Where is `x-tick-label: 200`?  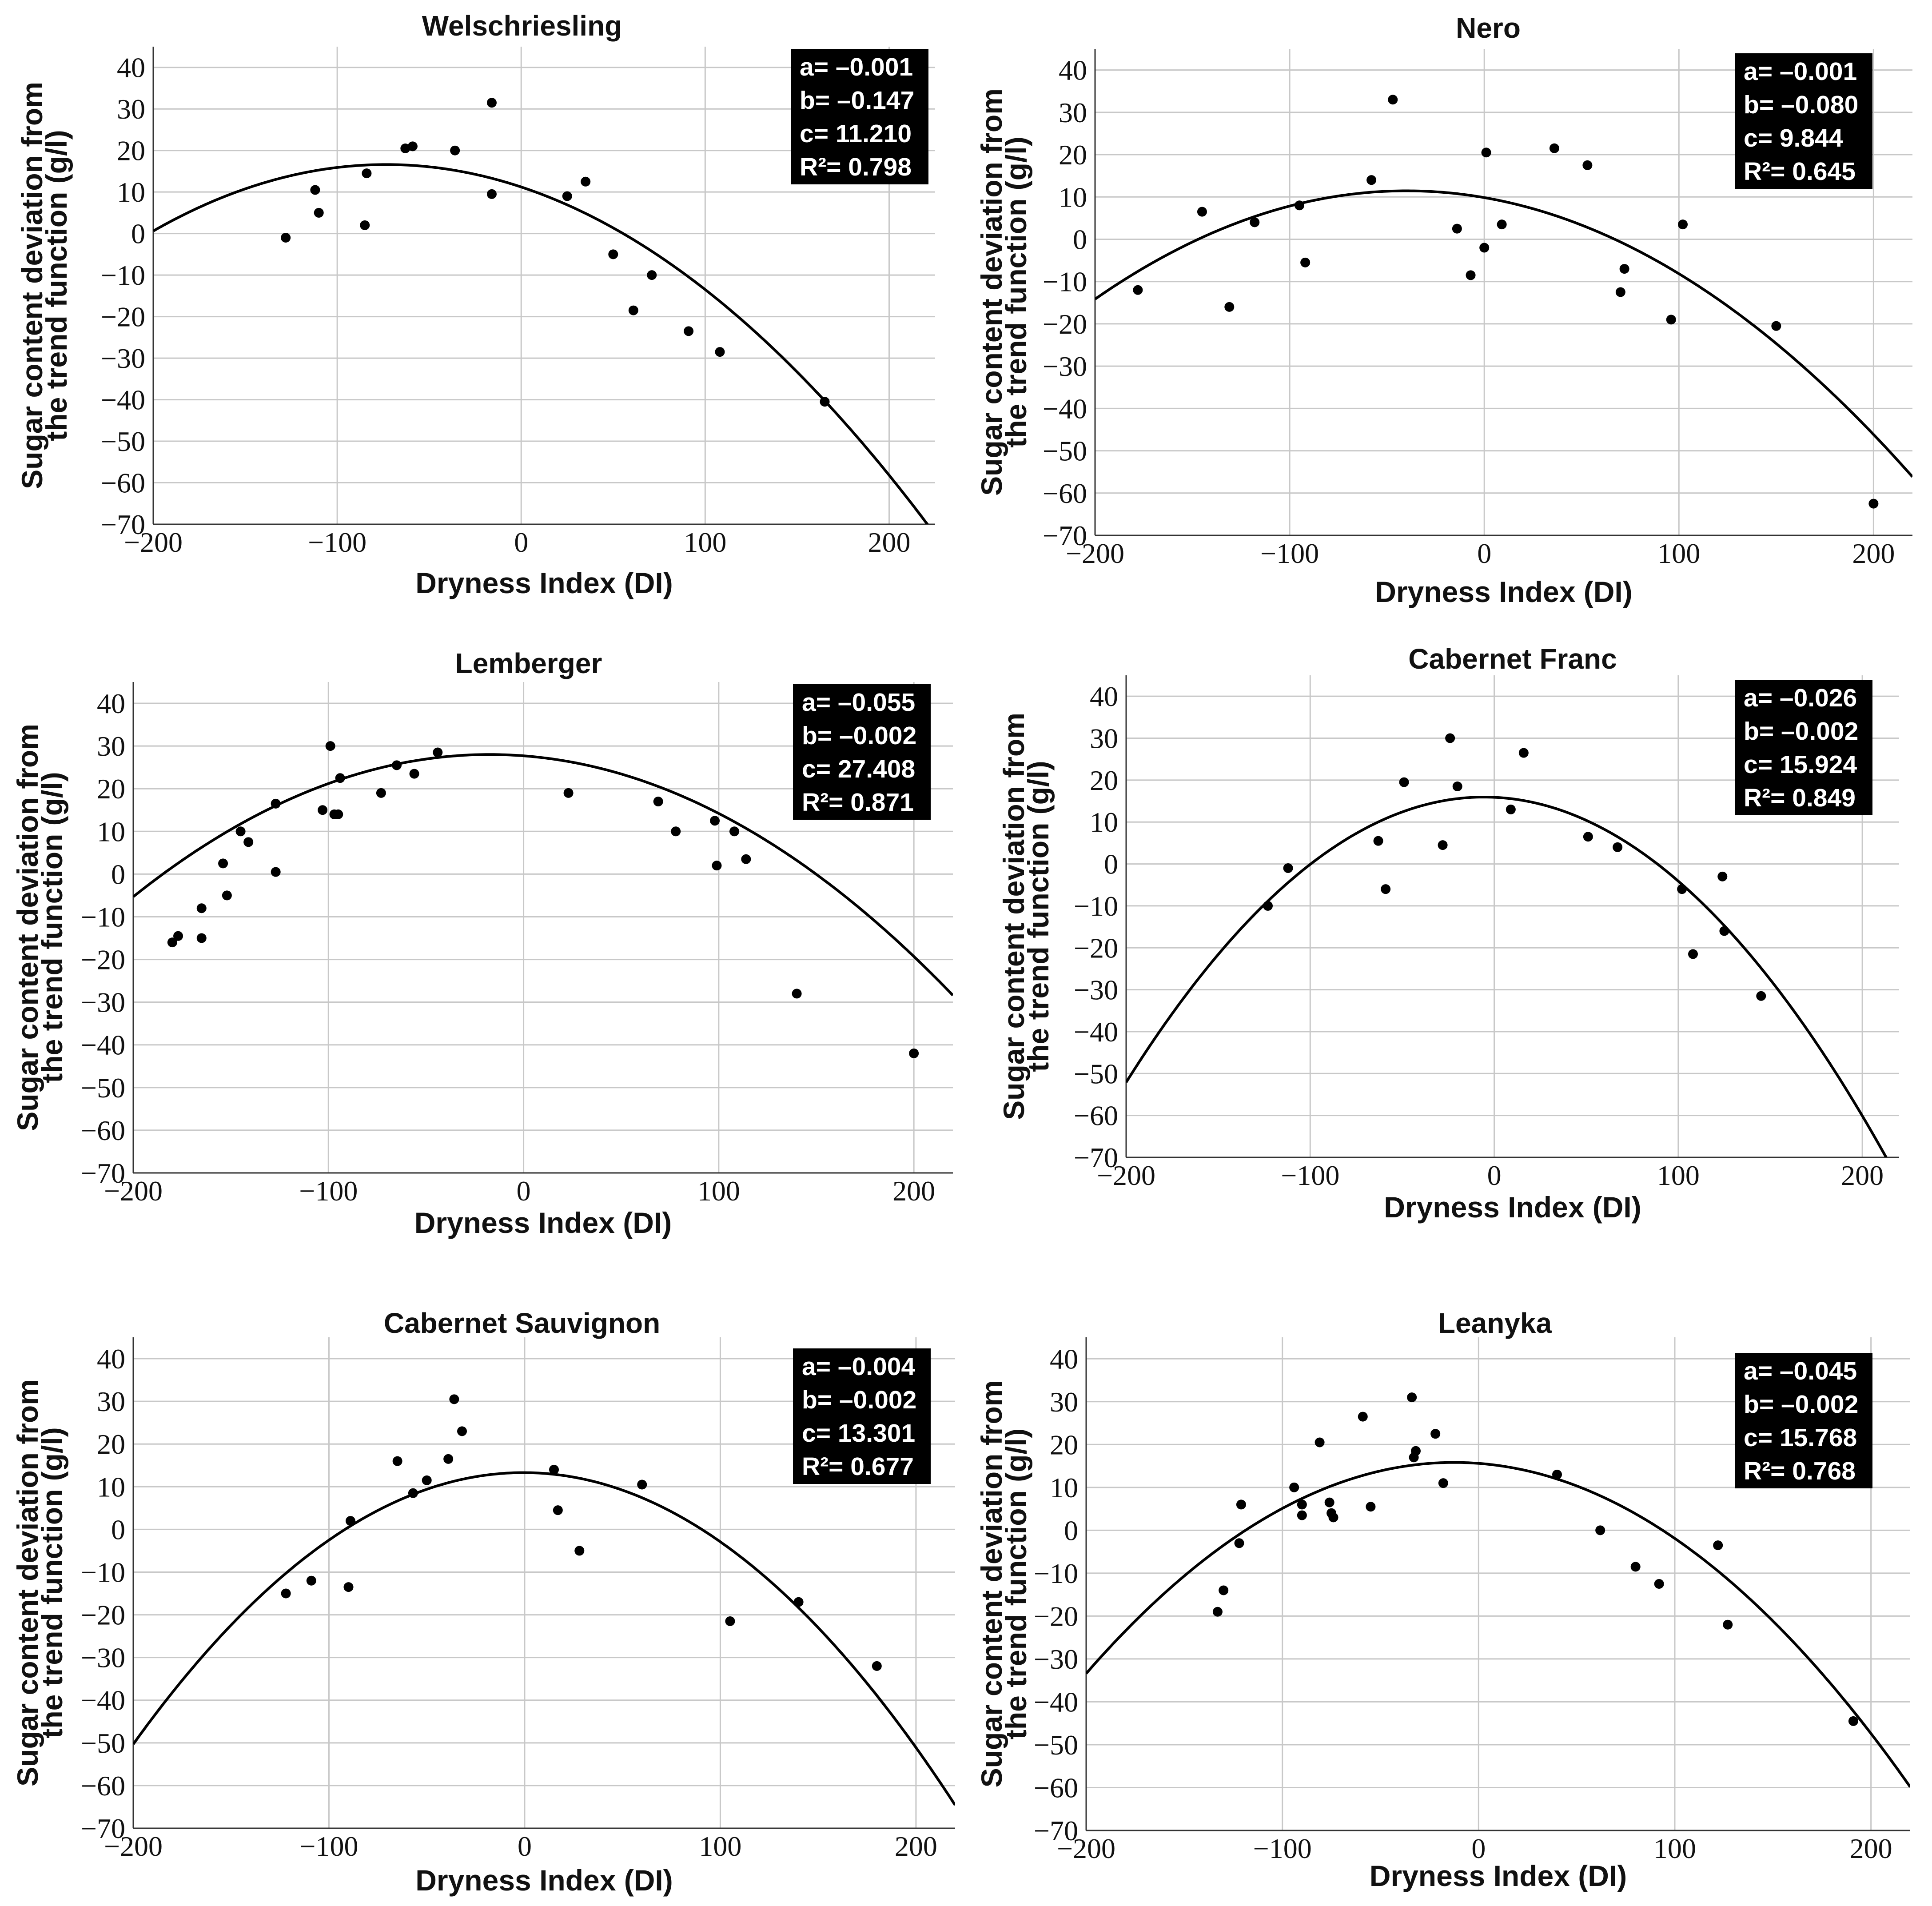
x-tick-label: 200 is located at coordinates (1874, 554).